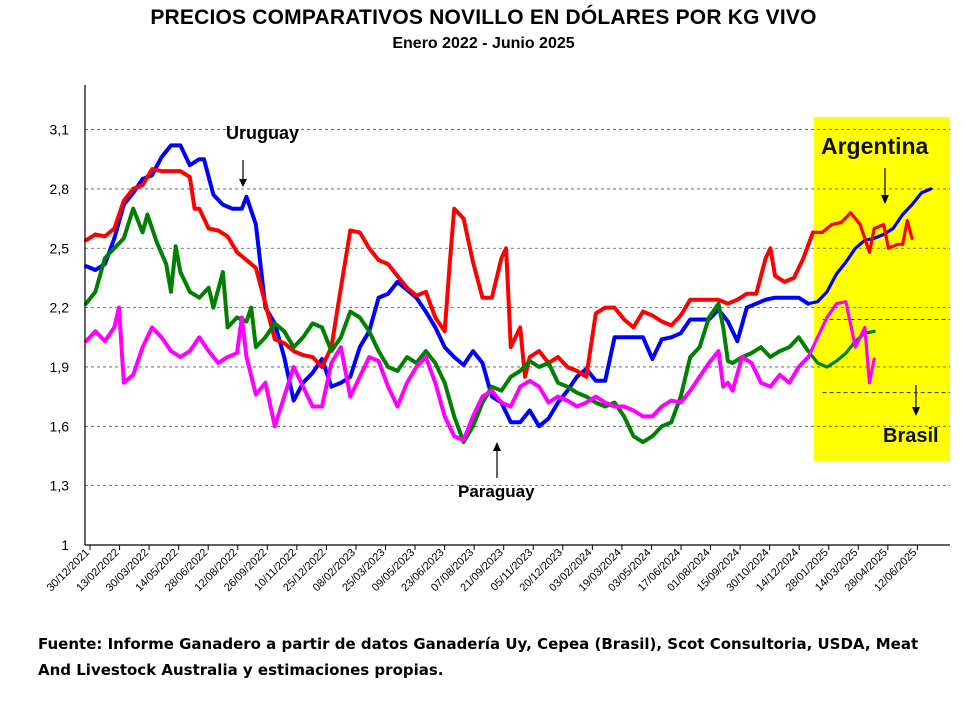  What do you see at coordinates (262, 133) in the screenshot?
I see `annotation-uruguay: Uruguay` at bounding box center [262, 133].